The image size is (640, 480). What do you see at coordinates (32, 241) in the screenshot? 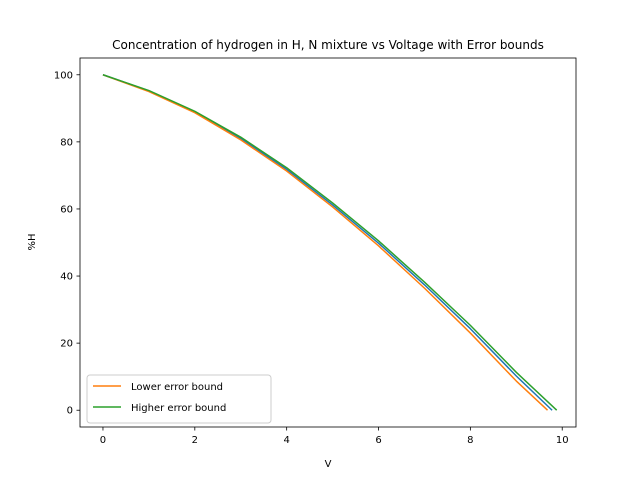
I see `y-axis-label: %H` at bounding box center [32, 241].